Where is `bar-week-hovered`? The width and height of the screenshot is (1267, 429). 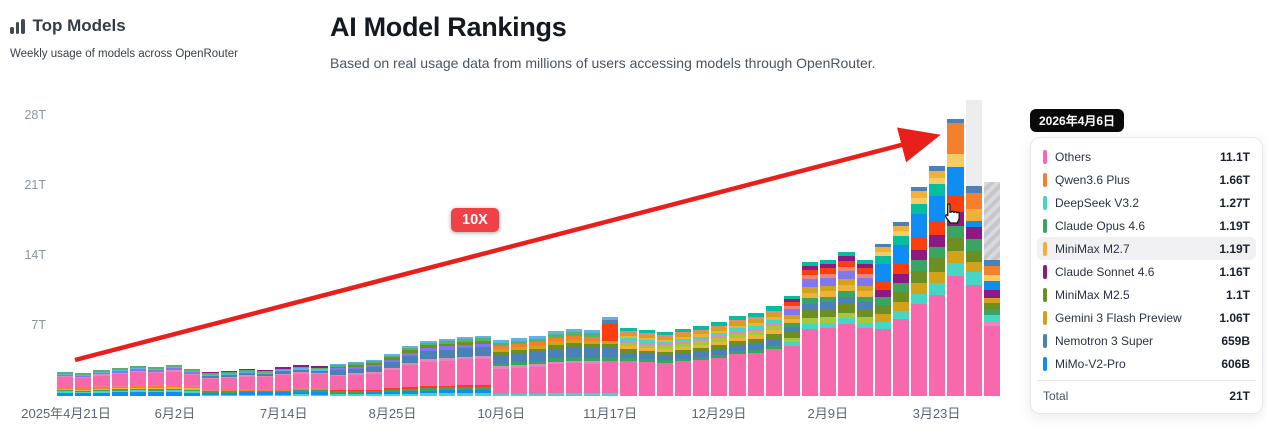 bar-week-hovered is located at coordinates (973, 248).